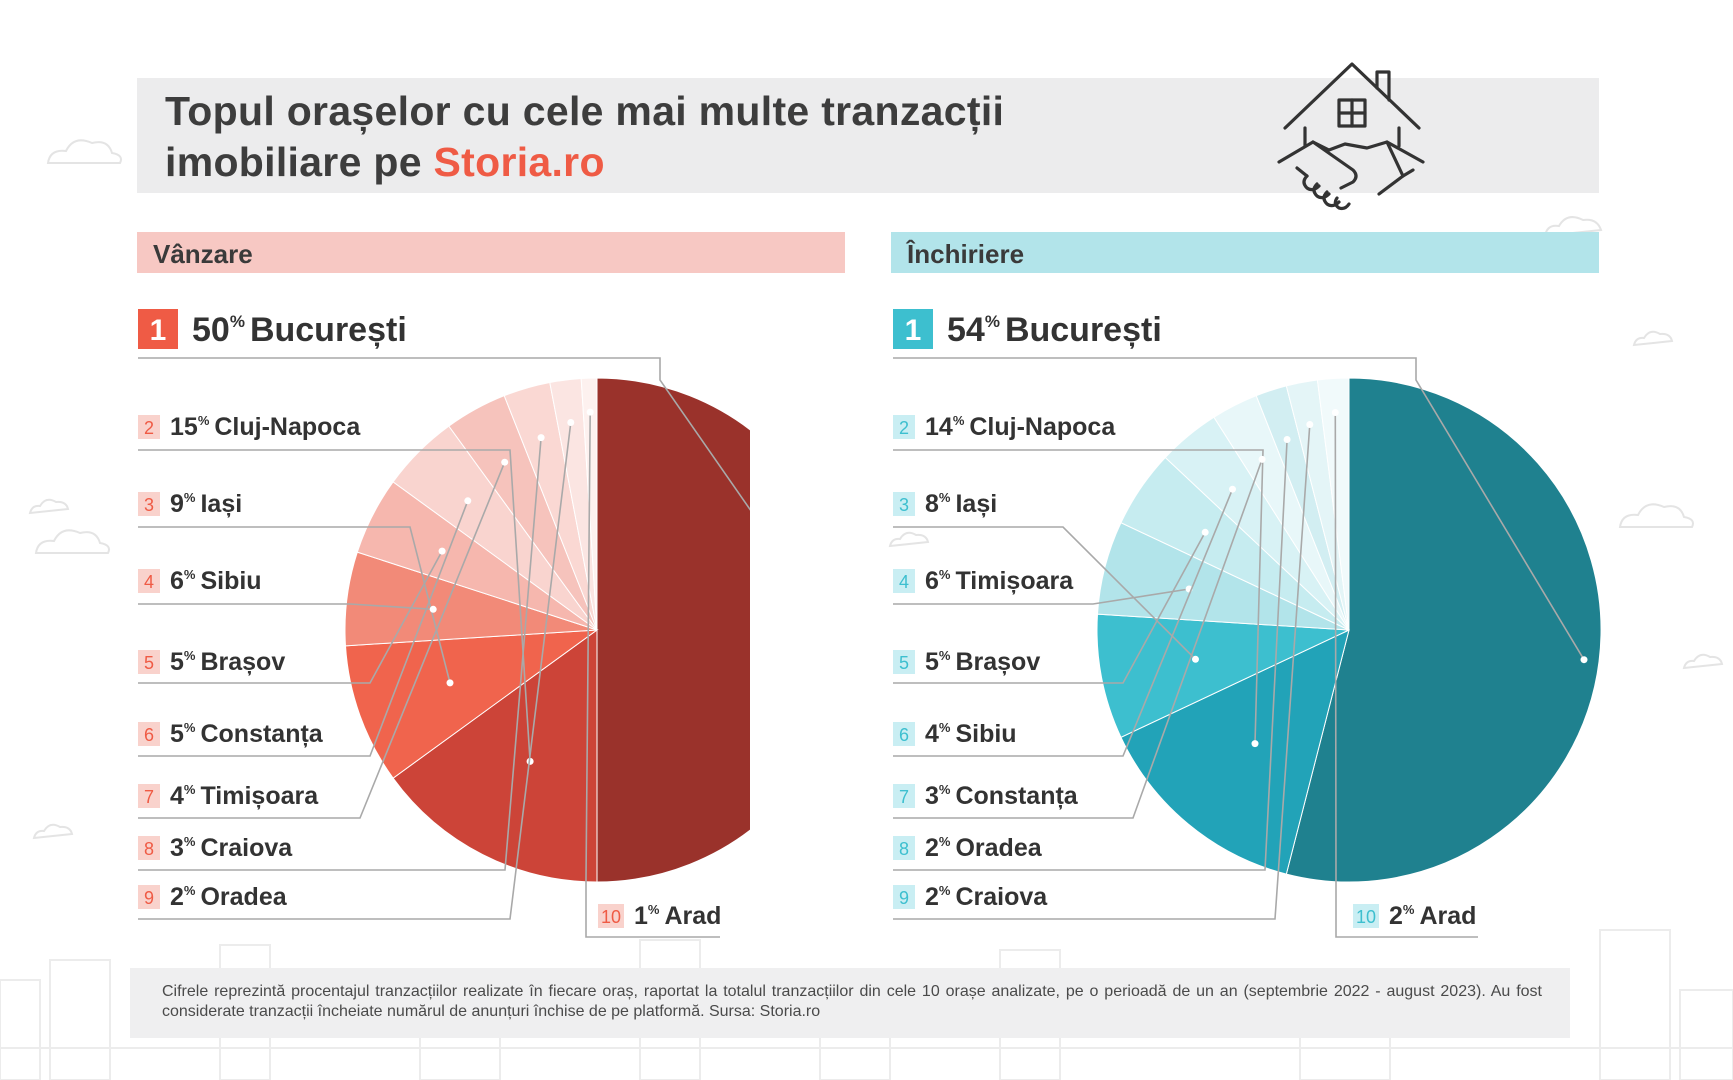 Image resolution: width=1733 pixels, height=1080 pixels. I want to click on value-label: 4% Sibiu, so click(971, 734).